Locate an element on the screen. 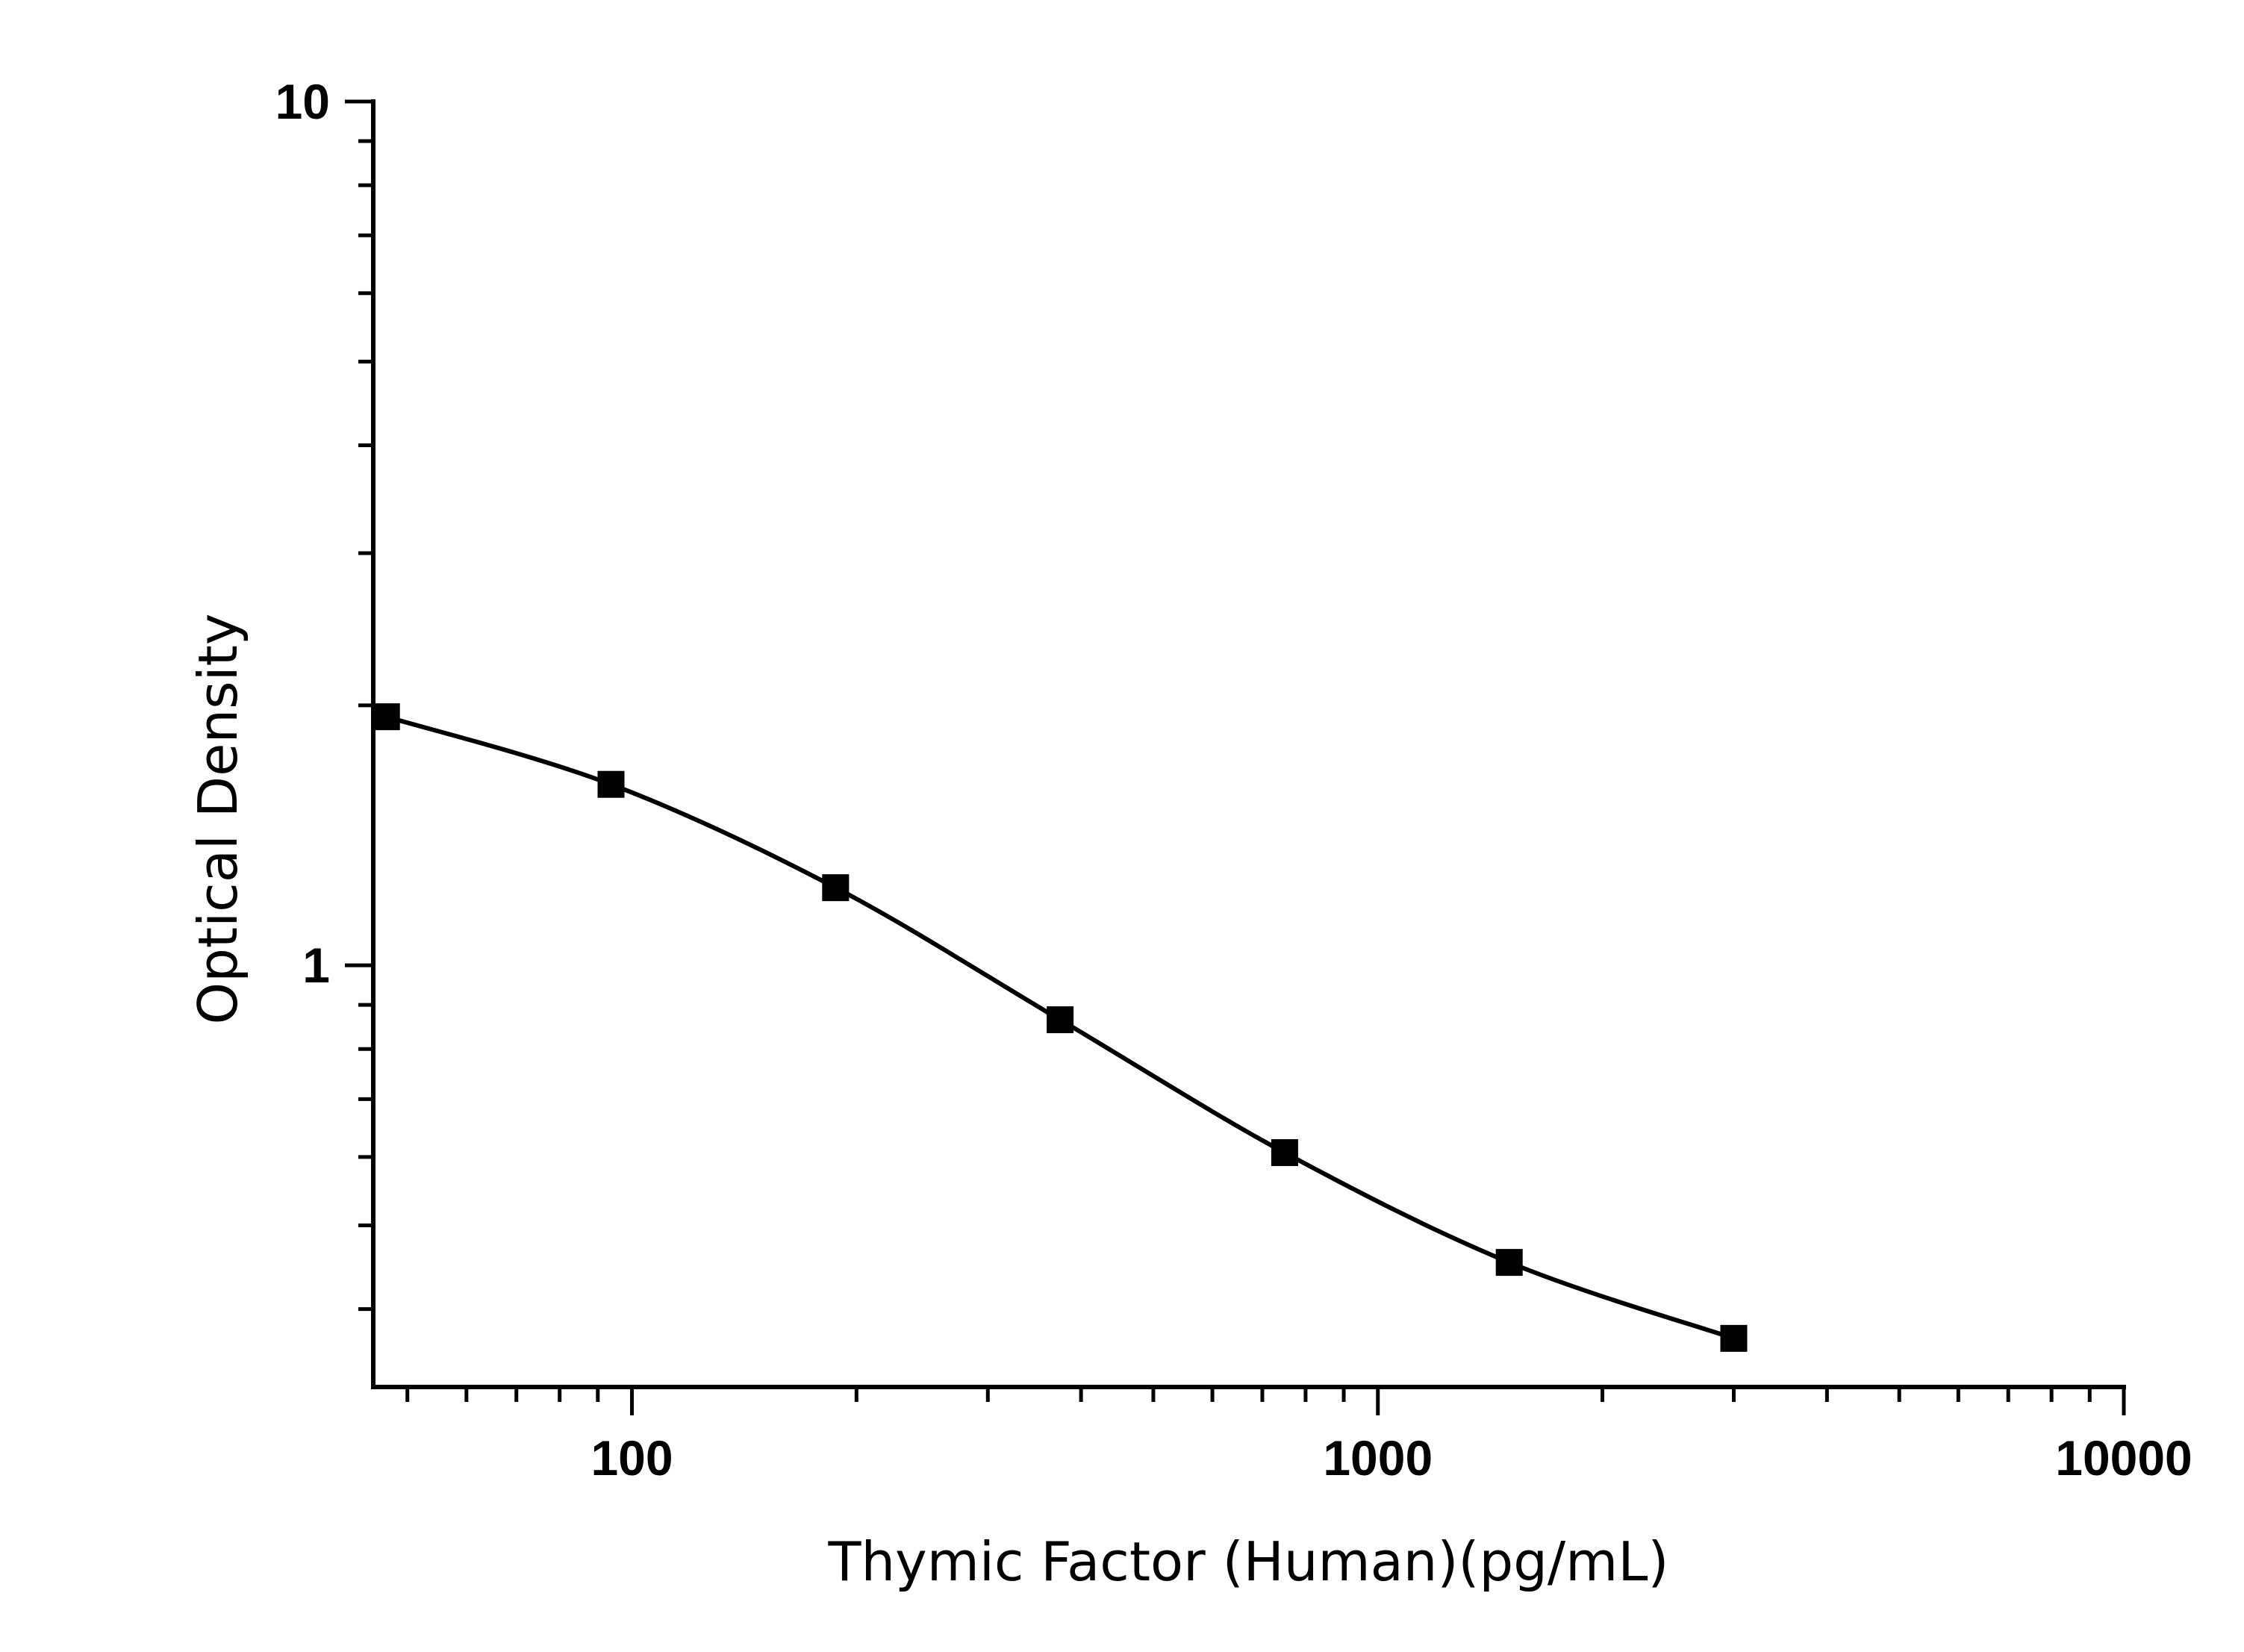  y-axis-title: Optical Density is located at coordinates (218, 820).